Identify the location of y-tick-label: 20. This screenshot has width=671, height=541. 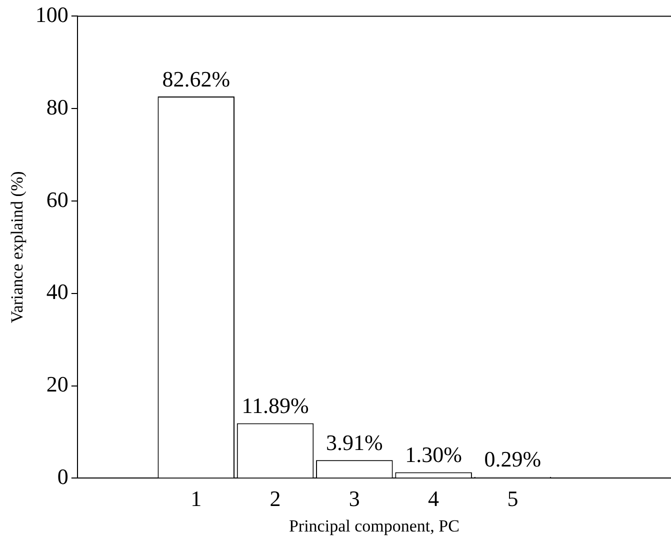
(57, 384).